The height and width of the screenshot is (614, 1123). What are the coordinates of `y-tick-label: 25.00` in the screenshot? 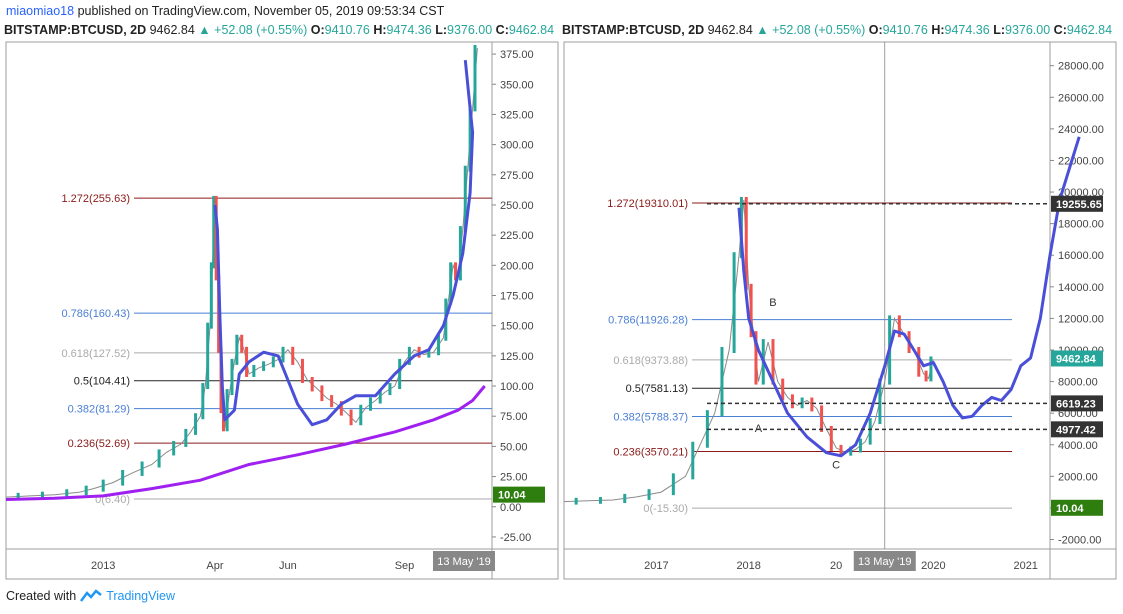 It's located at (514, 478).